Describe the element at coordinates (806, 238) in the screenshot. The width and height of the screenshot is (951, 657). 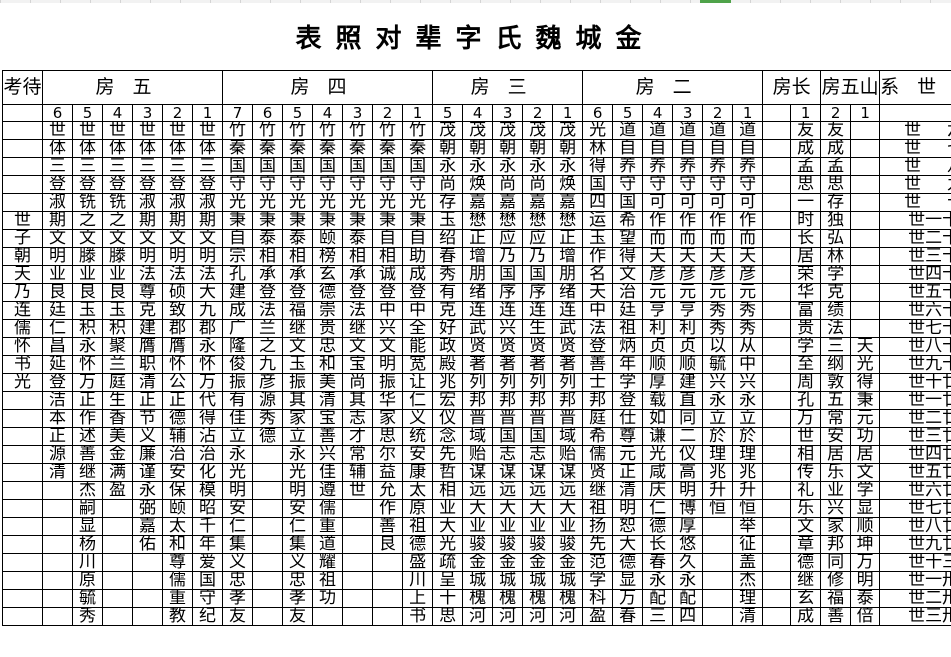
I see `name-cell: 长` at that location.